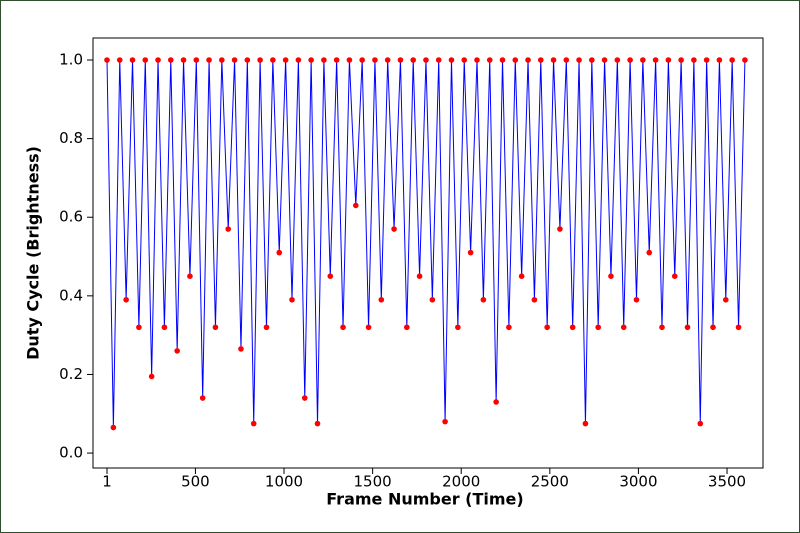  Describe the element at coordinates (195, 482) in the screenshot. I see `x-tick-label: 500` at that location.